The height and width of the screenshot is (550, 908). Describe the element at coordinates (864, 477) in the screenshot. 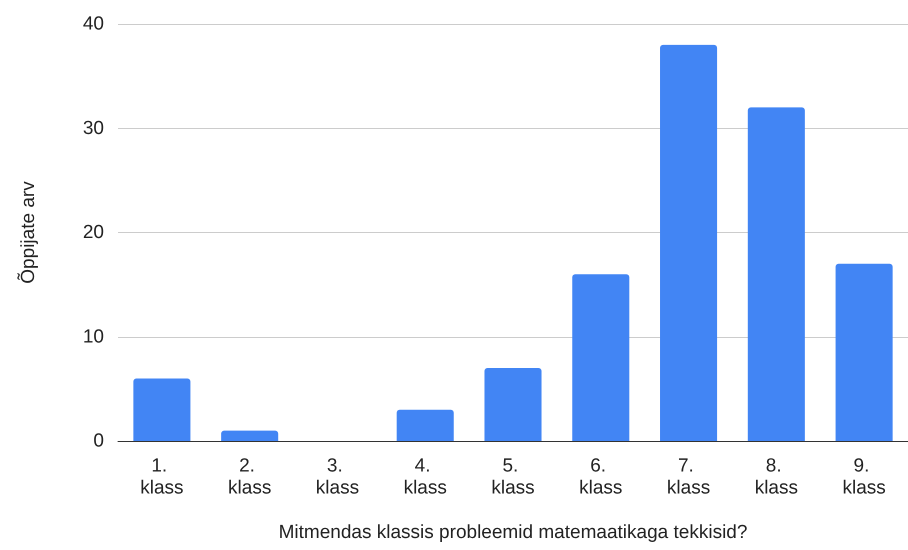

I see `x-tick-label: 9. klass` at that location.